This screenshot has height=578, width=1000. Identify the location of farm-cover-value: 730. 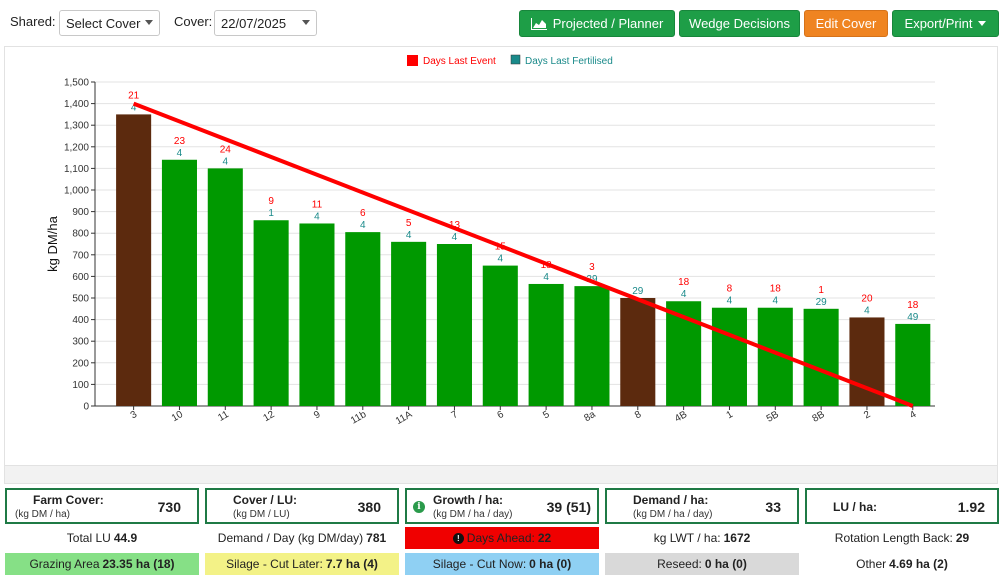
(169, 507).